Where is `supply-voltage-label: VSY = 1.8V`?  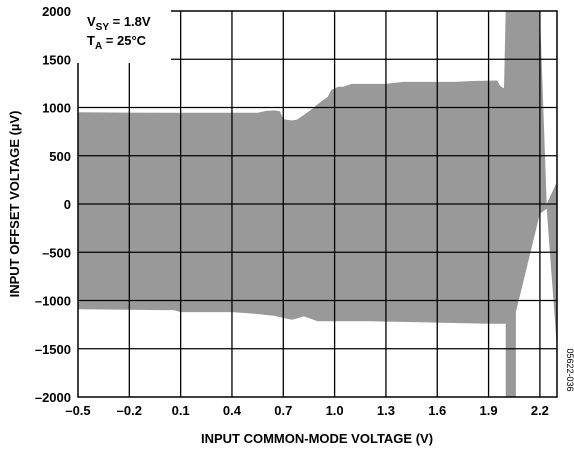
supply-voltage-label: VSY = 1.8V is located at coordinates (119, 23).